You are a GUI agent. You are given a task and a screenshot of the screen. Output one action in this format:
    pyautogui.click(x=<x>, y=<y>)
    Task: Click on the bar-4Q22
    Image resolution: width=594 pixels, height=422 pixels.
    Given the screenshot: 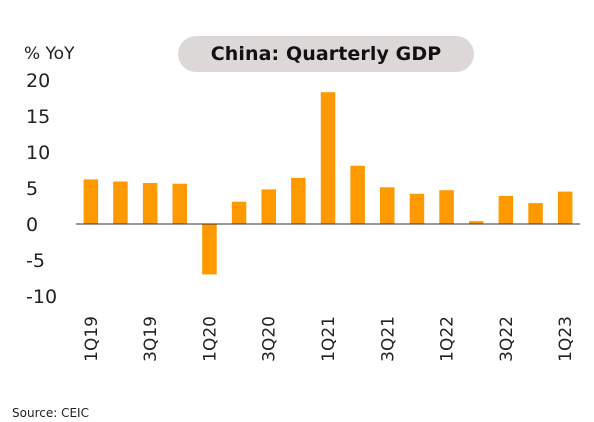 What is the action you would take?
    pyautogui.click(x=535, y=213)
    